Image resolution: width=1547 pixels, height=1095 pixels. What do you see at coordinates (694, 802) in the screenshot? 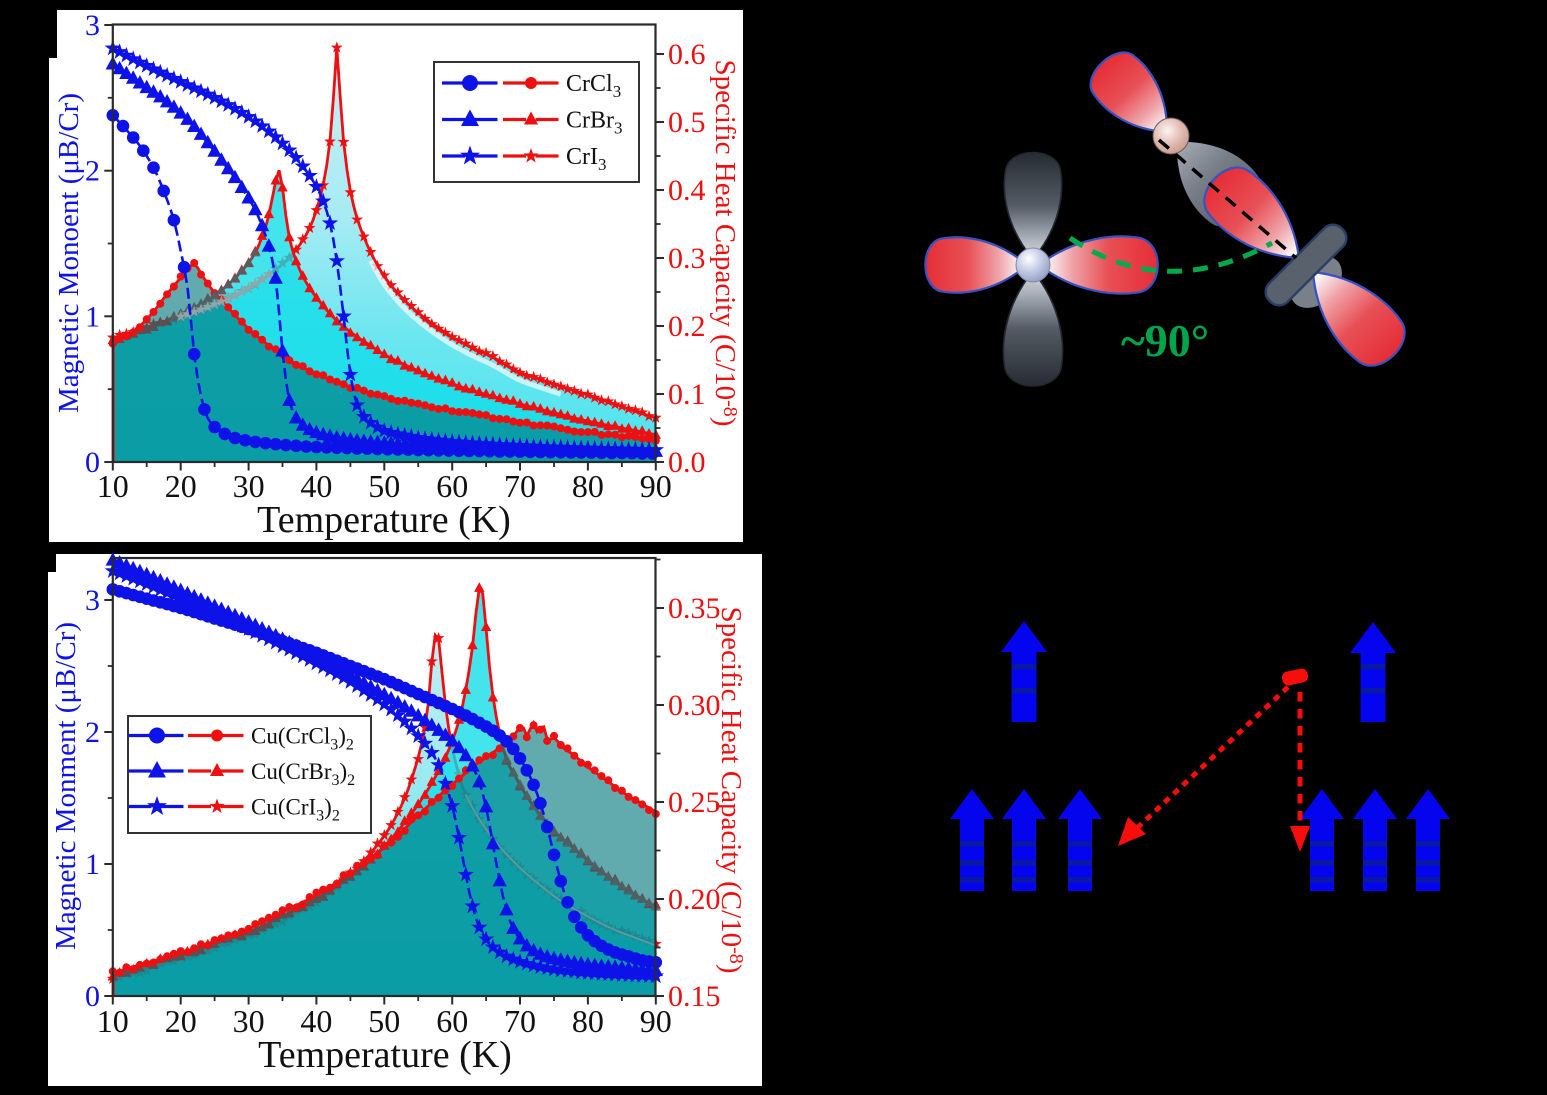
I see `svg-text: 0.25` at bounding box center [694, 802].